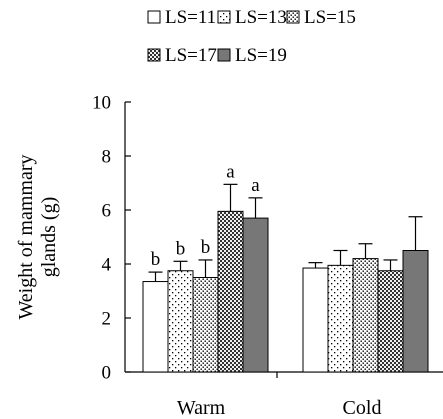 Image resolution: width=443 pixels, height=419 pixels. Describe the element at coordinates (190, 17) in the screenshot. I see `legend-label: LS=11` at that location.